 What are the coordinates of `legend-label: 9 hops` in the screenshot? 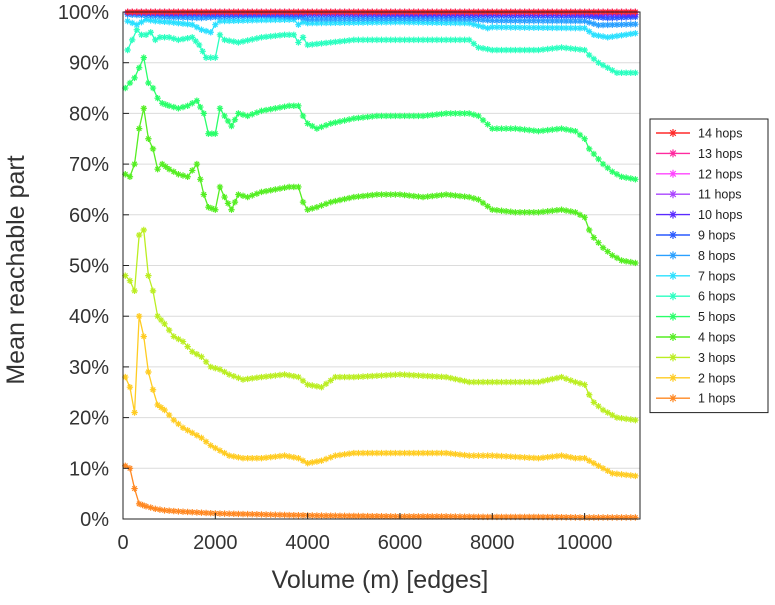 It's located at (717, 236).